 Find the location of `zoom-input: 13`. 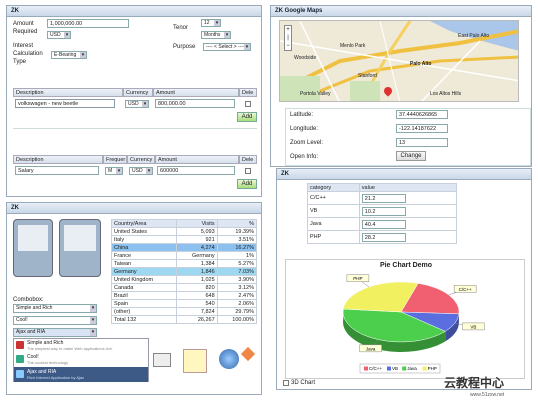

zoom-input: 13 is located at coordinates (422, 142).